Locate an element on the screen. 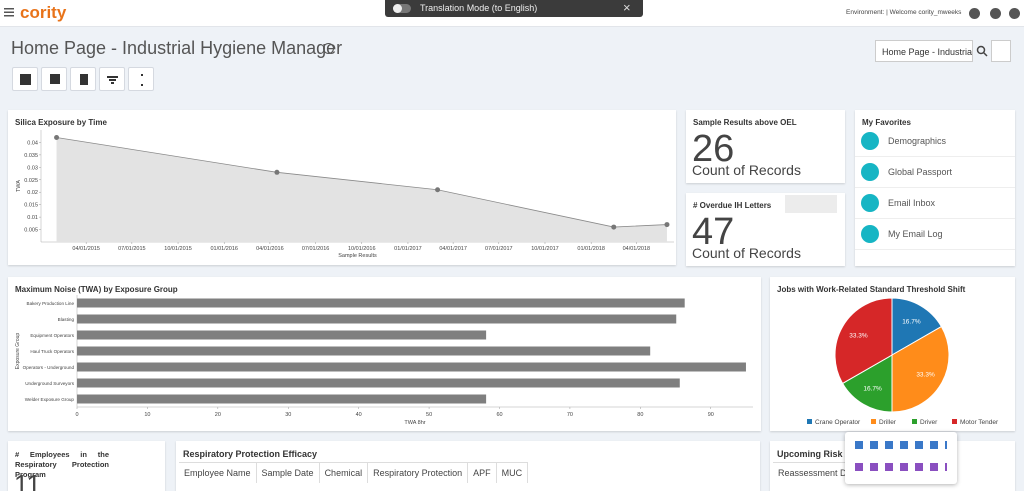 The height and width of the screenshot is (491, 1024). count-value: 26 is located at coordinates (713, 149).